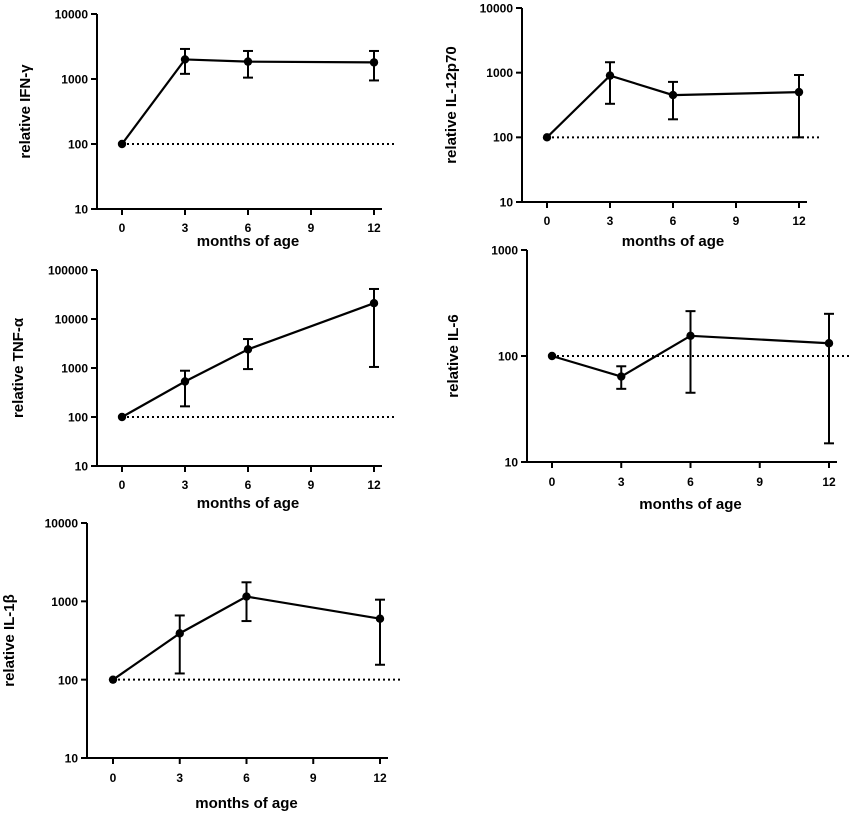 The width and height of the screenshot is (855, 814). Describe the element at coordinates (74, 368) in the screenshot. I see `tnf-alpha-ytick-label: 1000` at that location.